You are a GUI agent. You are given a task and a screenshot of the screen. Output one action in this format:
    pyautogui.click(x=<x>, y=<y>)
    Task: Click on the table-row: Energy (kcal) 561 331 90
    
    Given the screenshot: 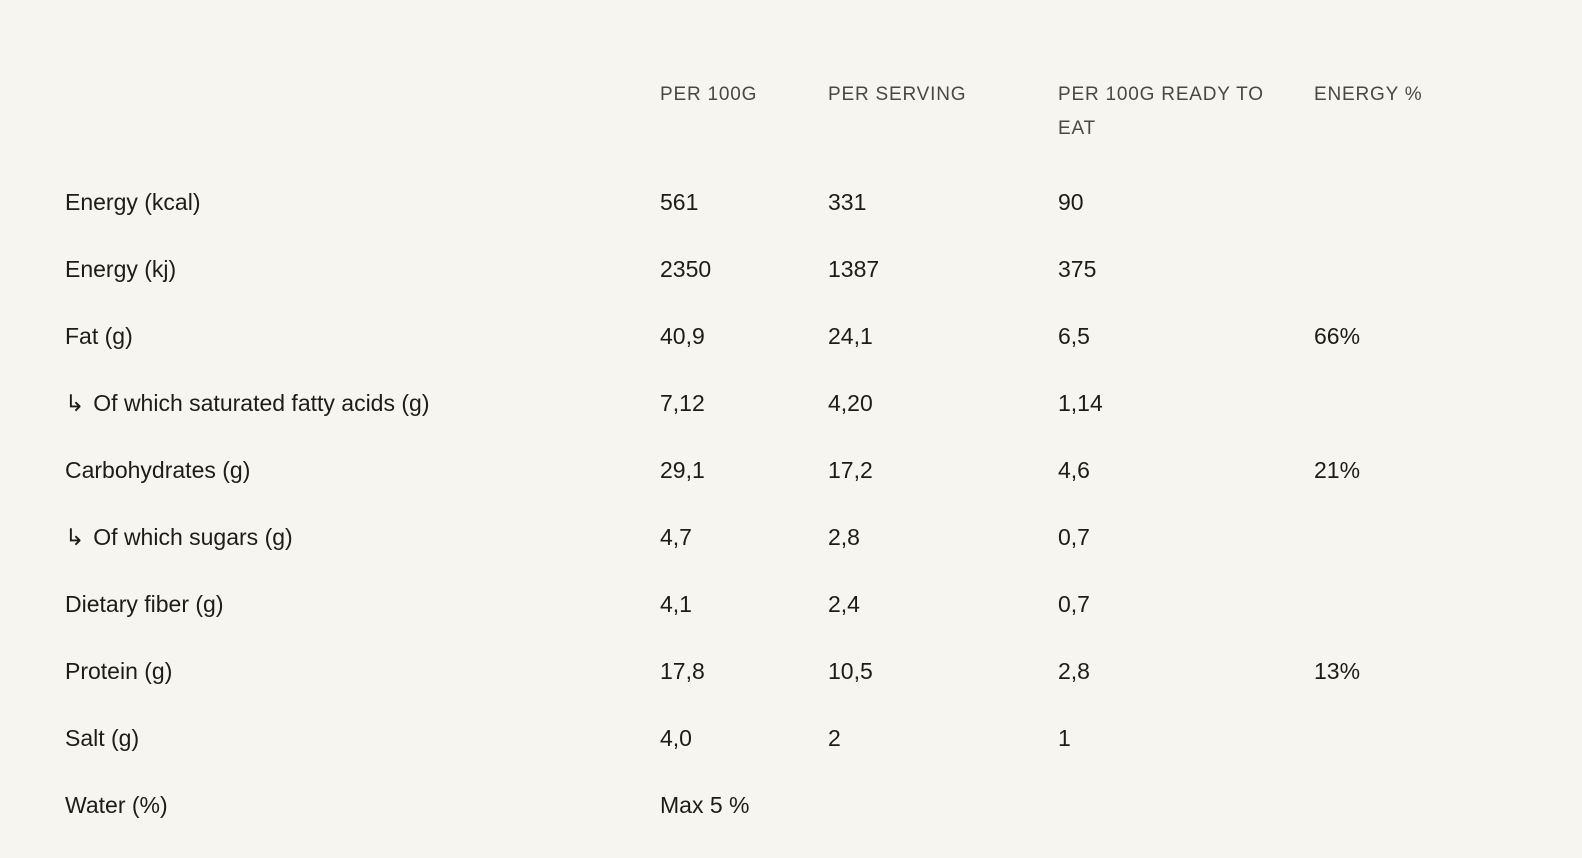 What is the action you would take?
    pyautogui.click(x=823, y=201)
    